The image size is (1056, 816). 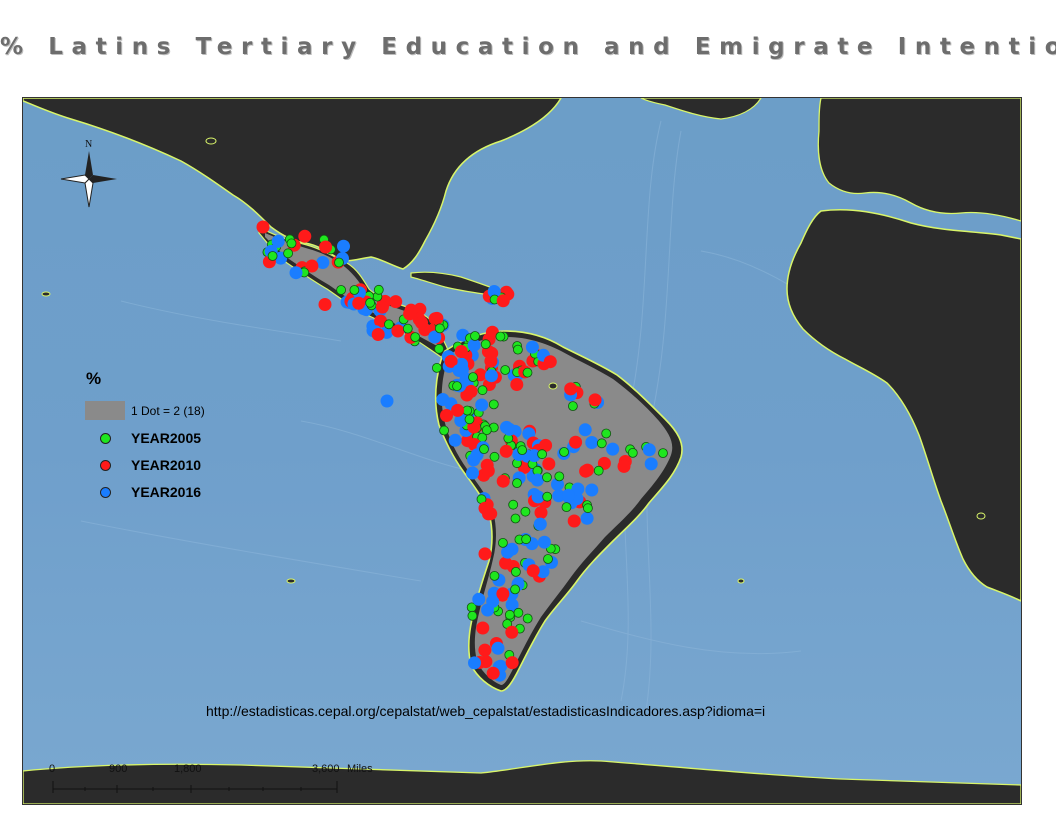 What do you see at coordinates (166, 465) in the screenshot?
I see `legend-label-2010: YEAR2010` at bounding box center [166, 465].